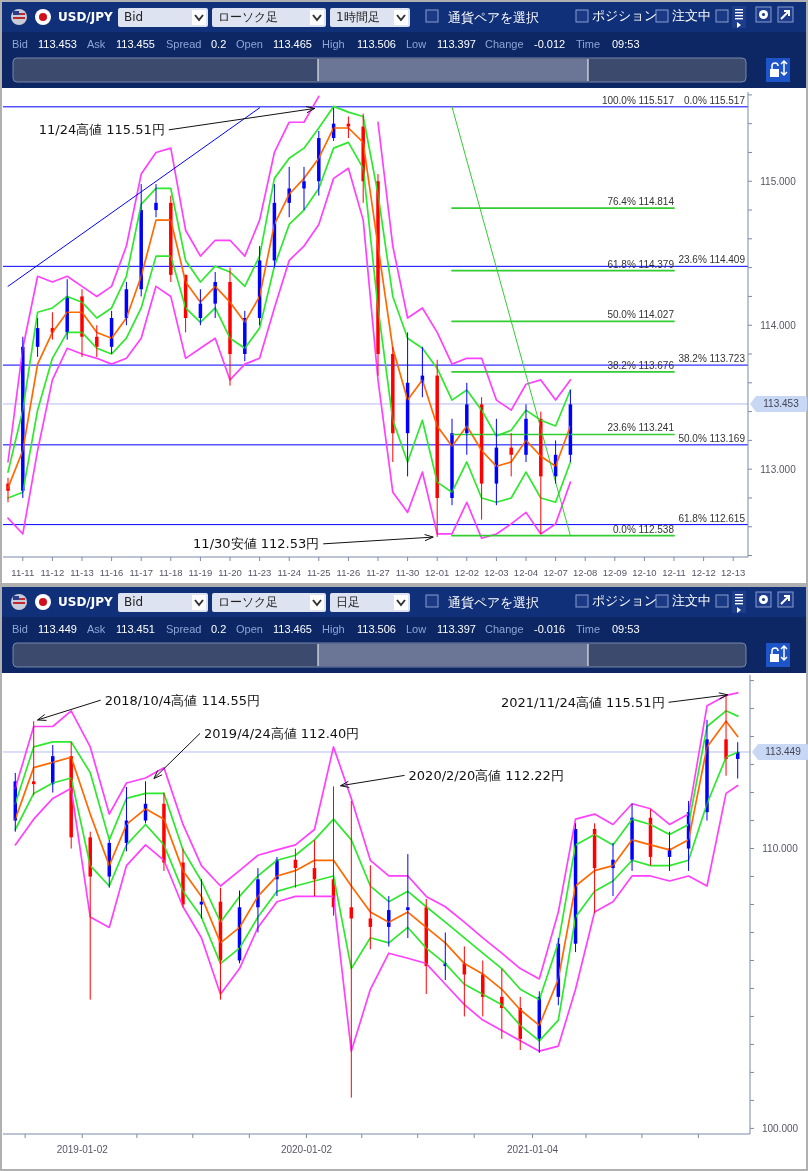  Describe the element at coordinates (306, 1149) in the screenshot. I see `x-tick-label: 2020-01-02` at that location.